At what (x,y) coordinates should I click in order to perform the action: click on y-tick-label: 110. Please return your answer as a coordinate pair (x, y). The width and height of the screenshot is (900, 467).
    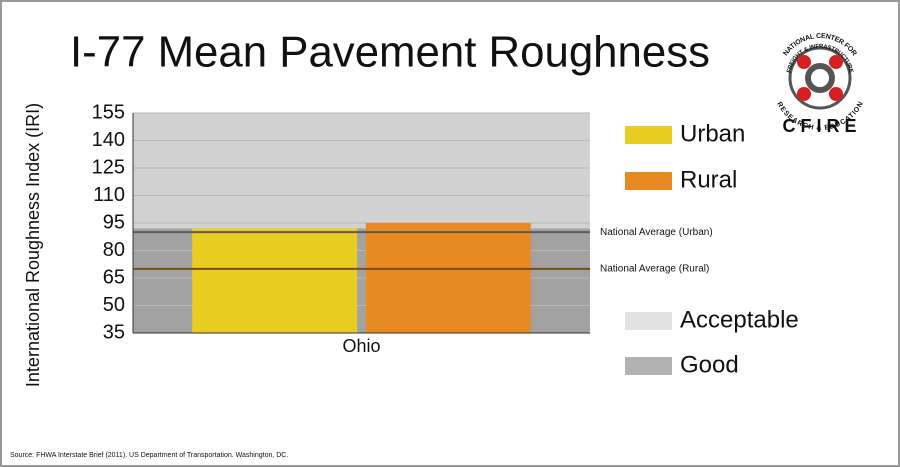
    Looking at the image, I should click on (109, 195).